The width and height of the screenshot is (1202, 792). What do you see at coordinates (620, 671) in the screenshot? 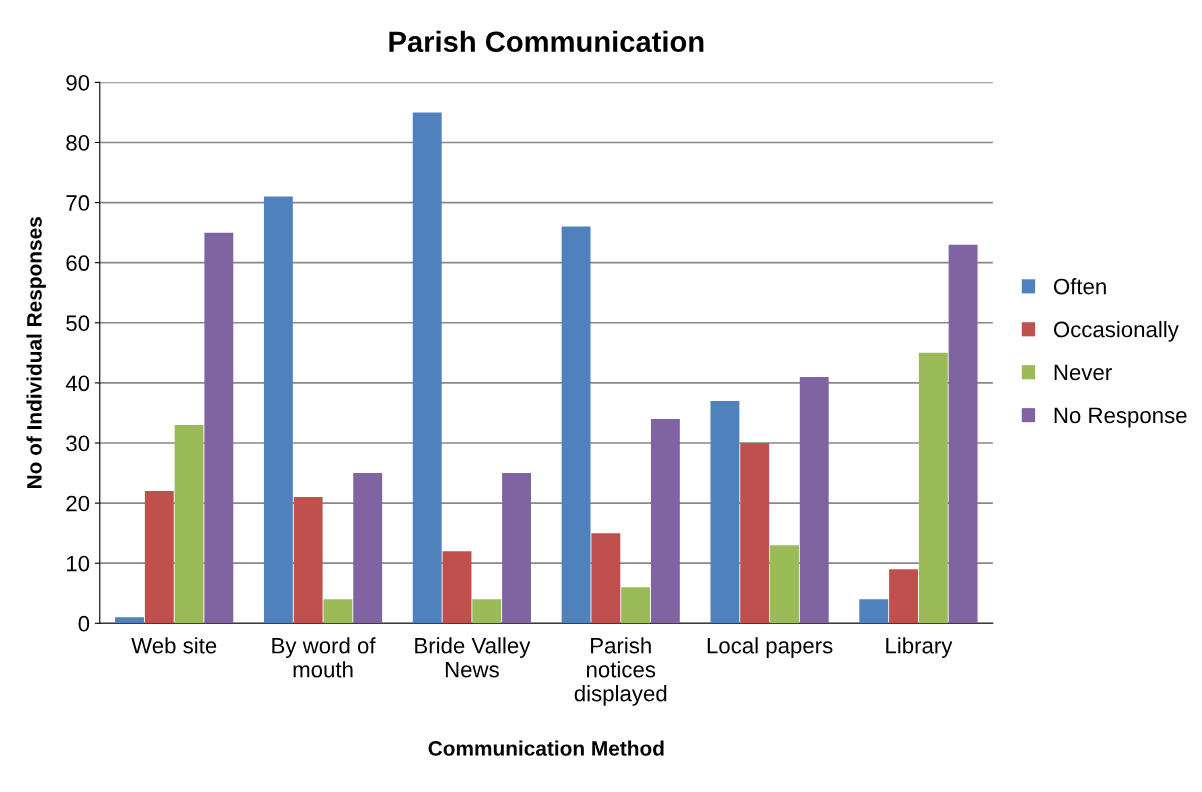
I see `x-tick-label: Parish notices displayed` at bounding box center [620, 671].